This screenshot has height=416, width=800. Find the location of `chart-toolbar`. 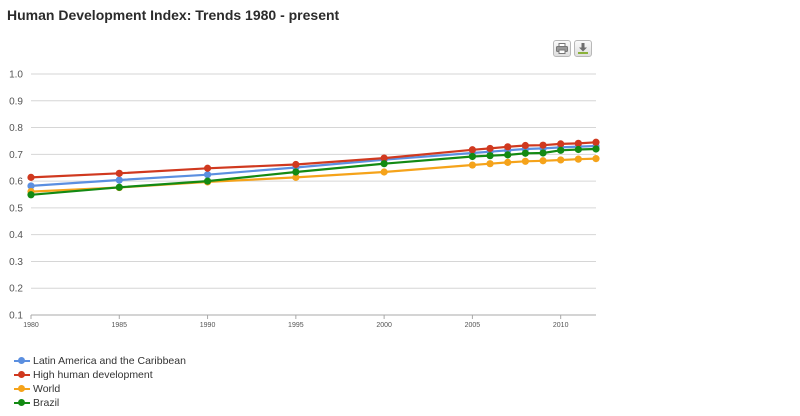

chart-toolbar is located at coordinates (572, 48).